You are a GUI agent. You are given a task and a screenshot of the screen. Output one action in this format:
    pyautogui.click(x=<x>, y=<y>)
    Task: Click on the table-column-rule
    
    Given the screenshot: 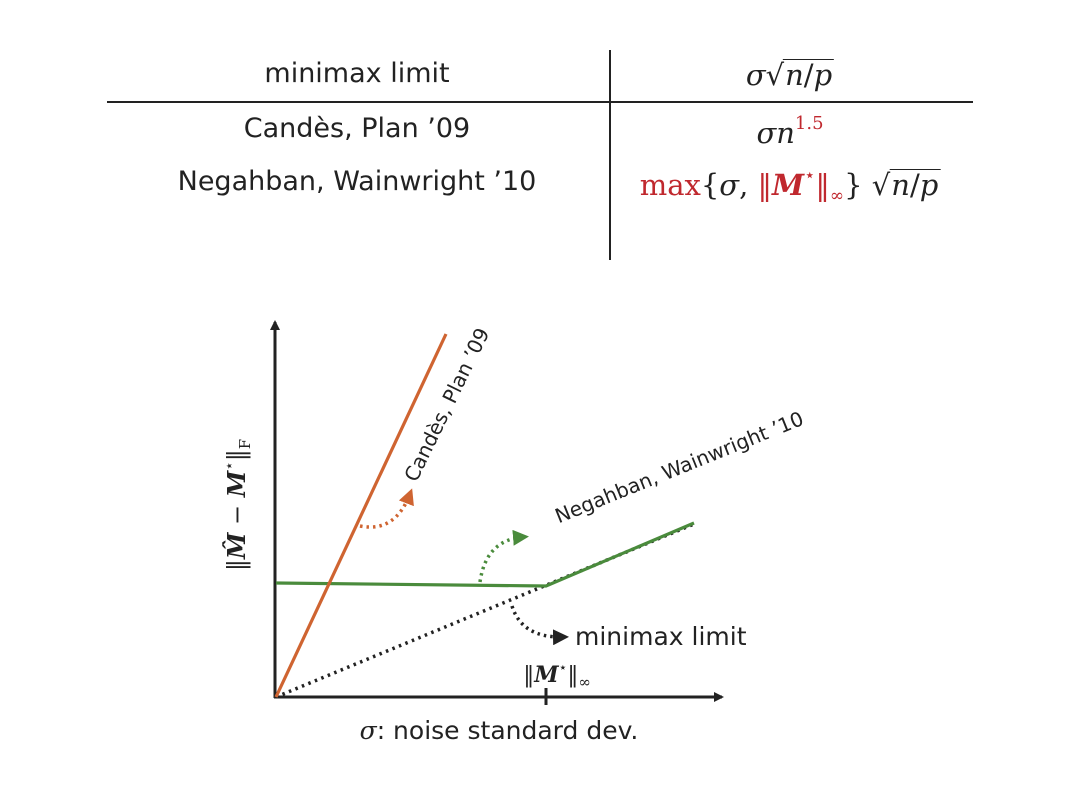 What is the action you would take?
    pyautogui.click(x=610, y=155)
    